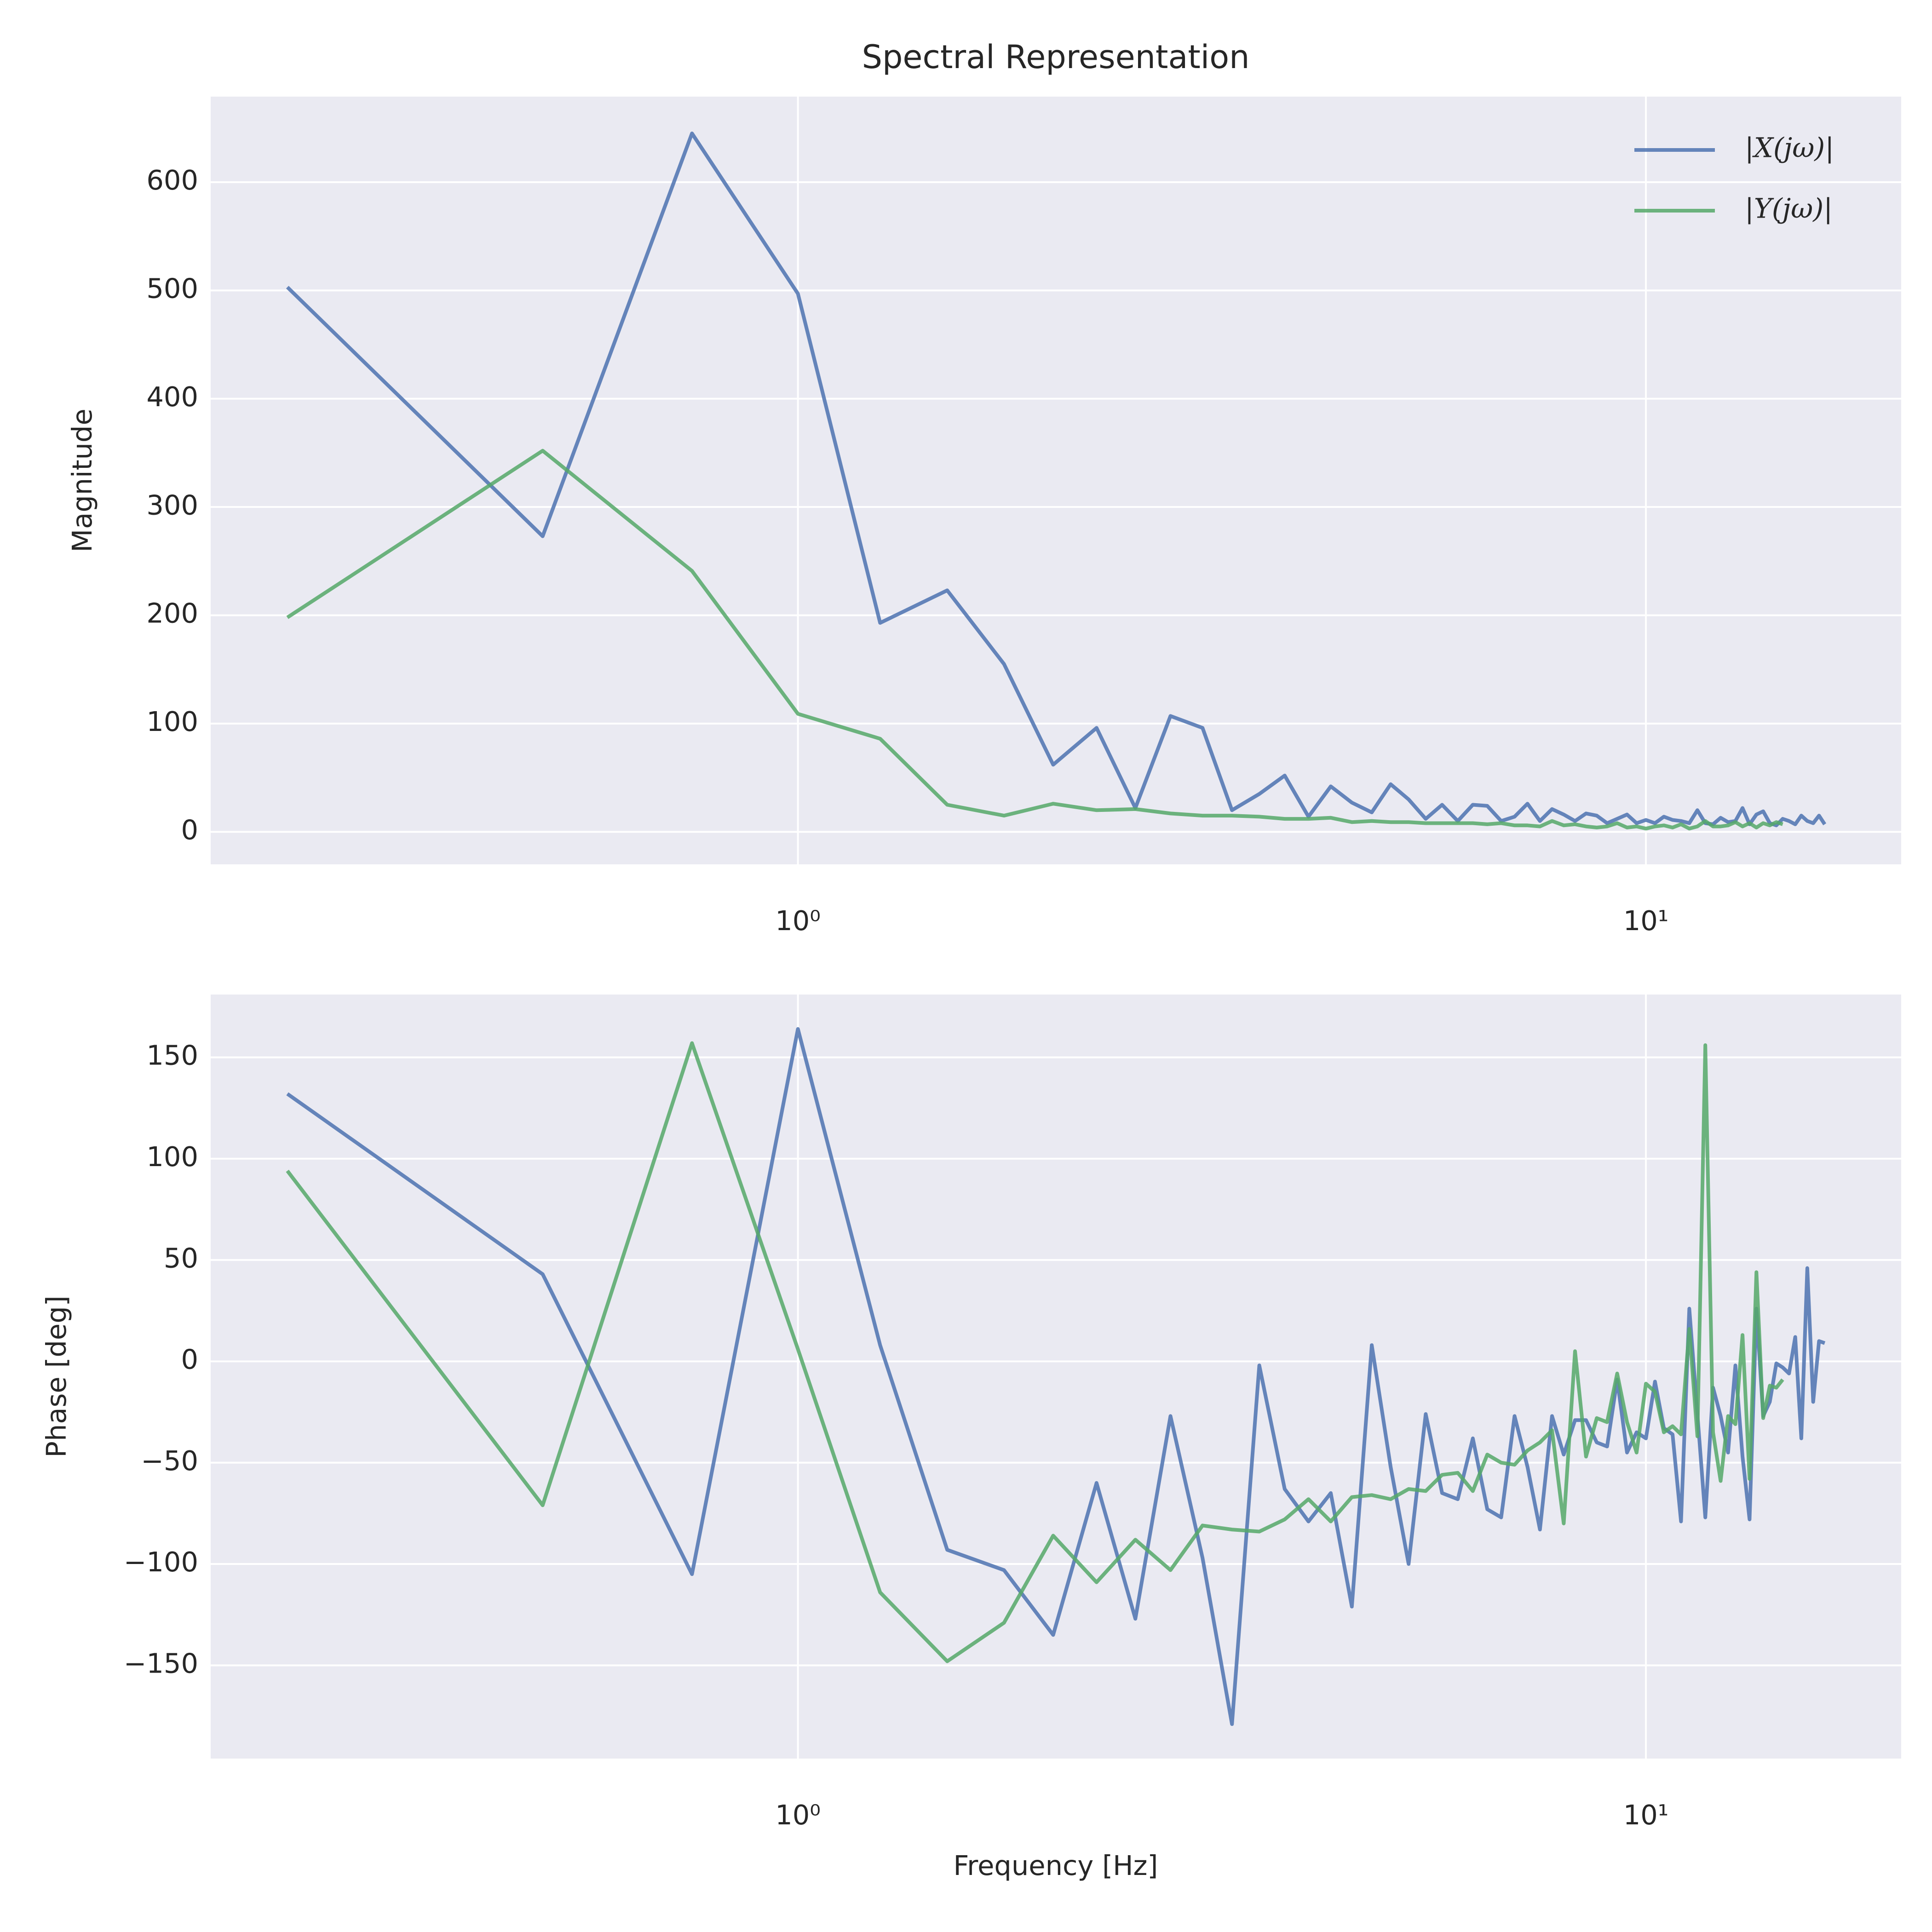  What do you see at coordinates (1789, 208) in the screenshot?
I see `legend-label: |Y(jω)|` at bounding box center [1789, 208].